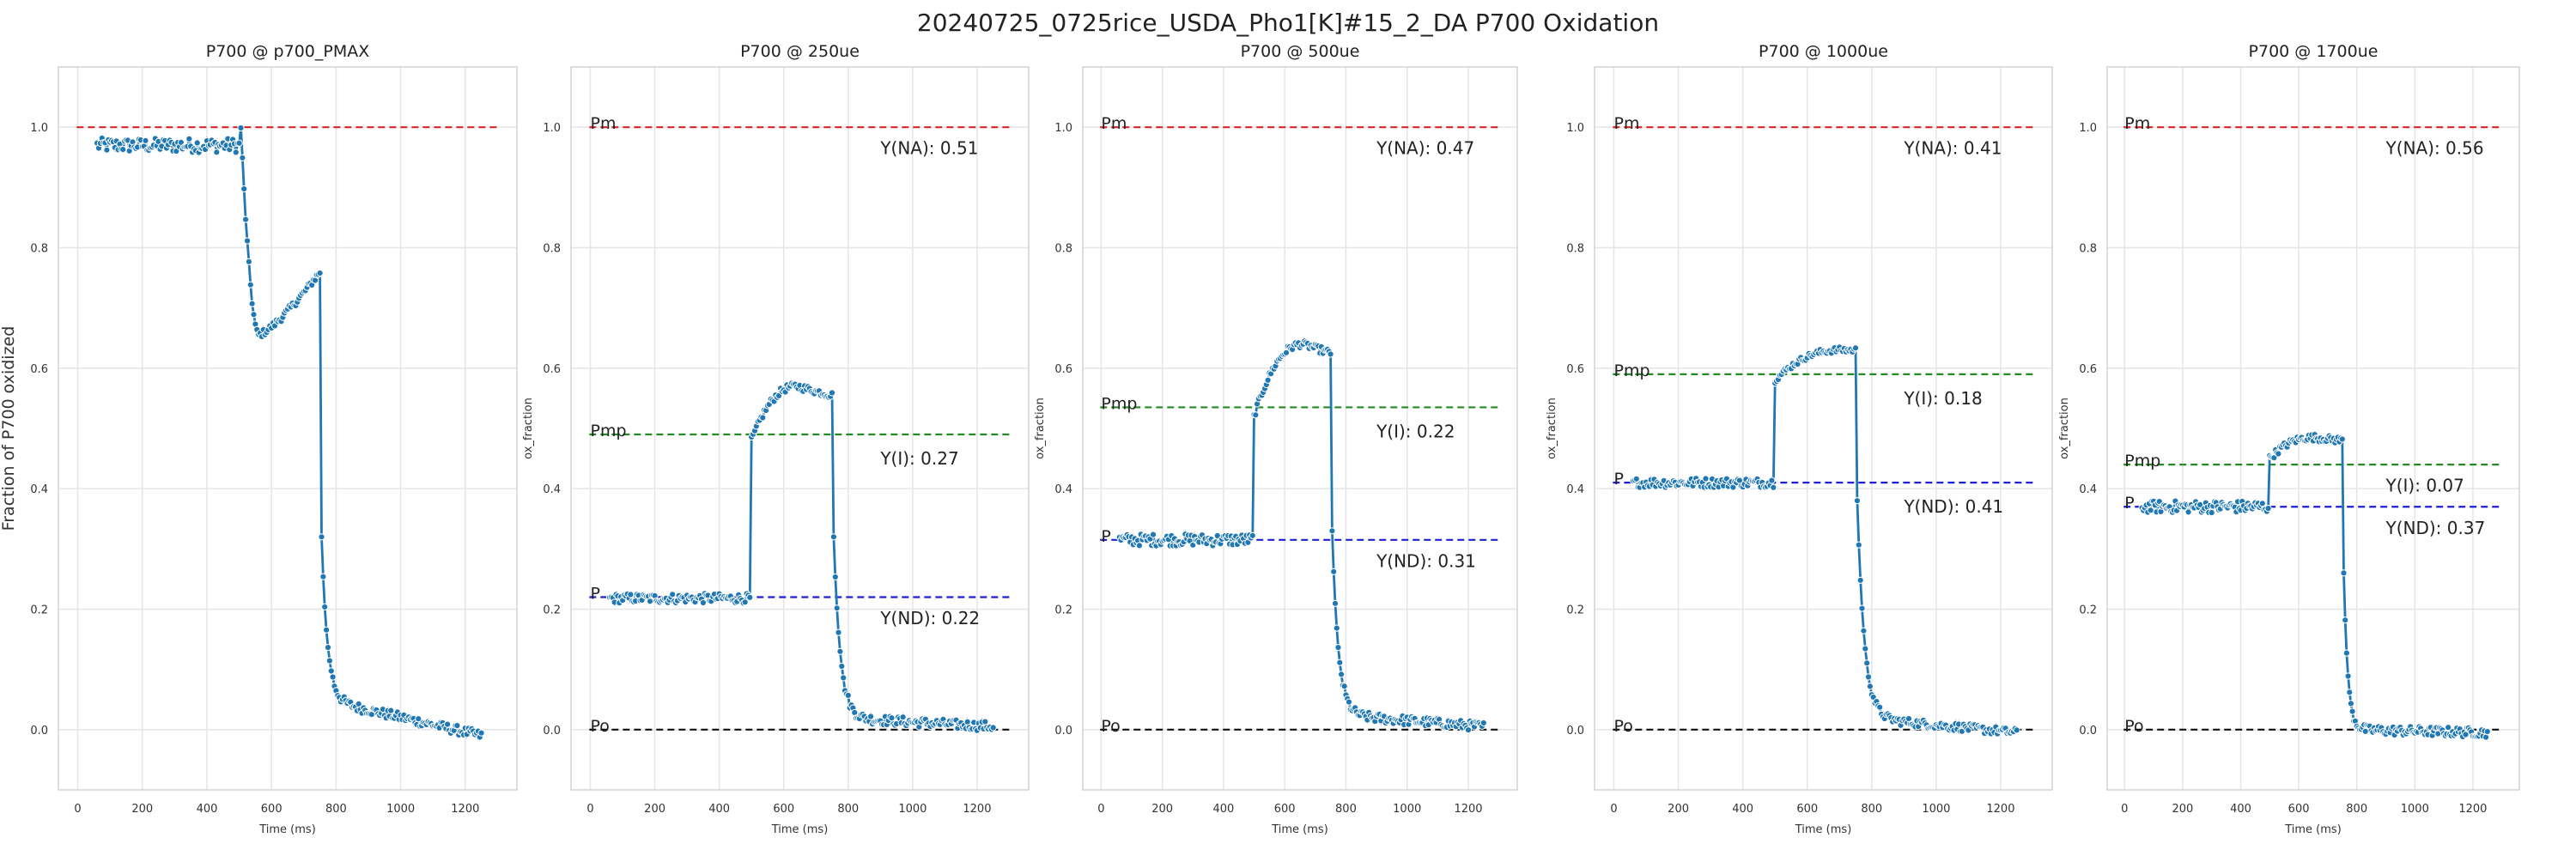  What do you see at coordinates (2435, 528) in the screenshot?
I see `annotation-text: Y(ND): 0.37` at bounding box center [2435, 528].